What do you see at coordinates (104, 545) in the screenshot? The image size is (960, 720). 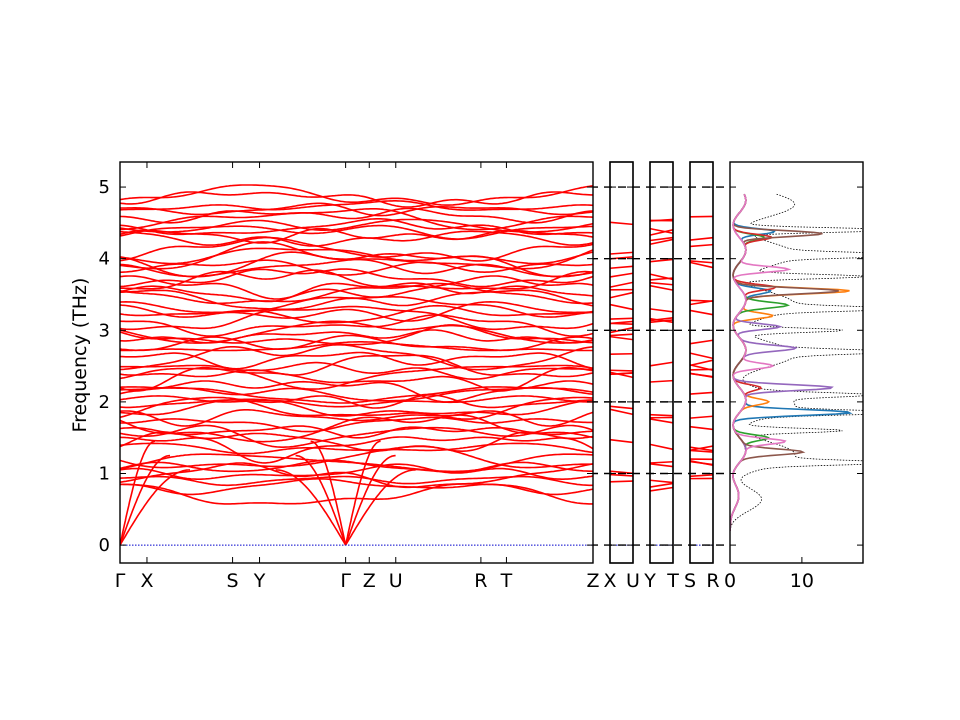 I see `y-tick-label: 0` at bounding box center [104, 545].